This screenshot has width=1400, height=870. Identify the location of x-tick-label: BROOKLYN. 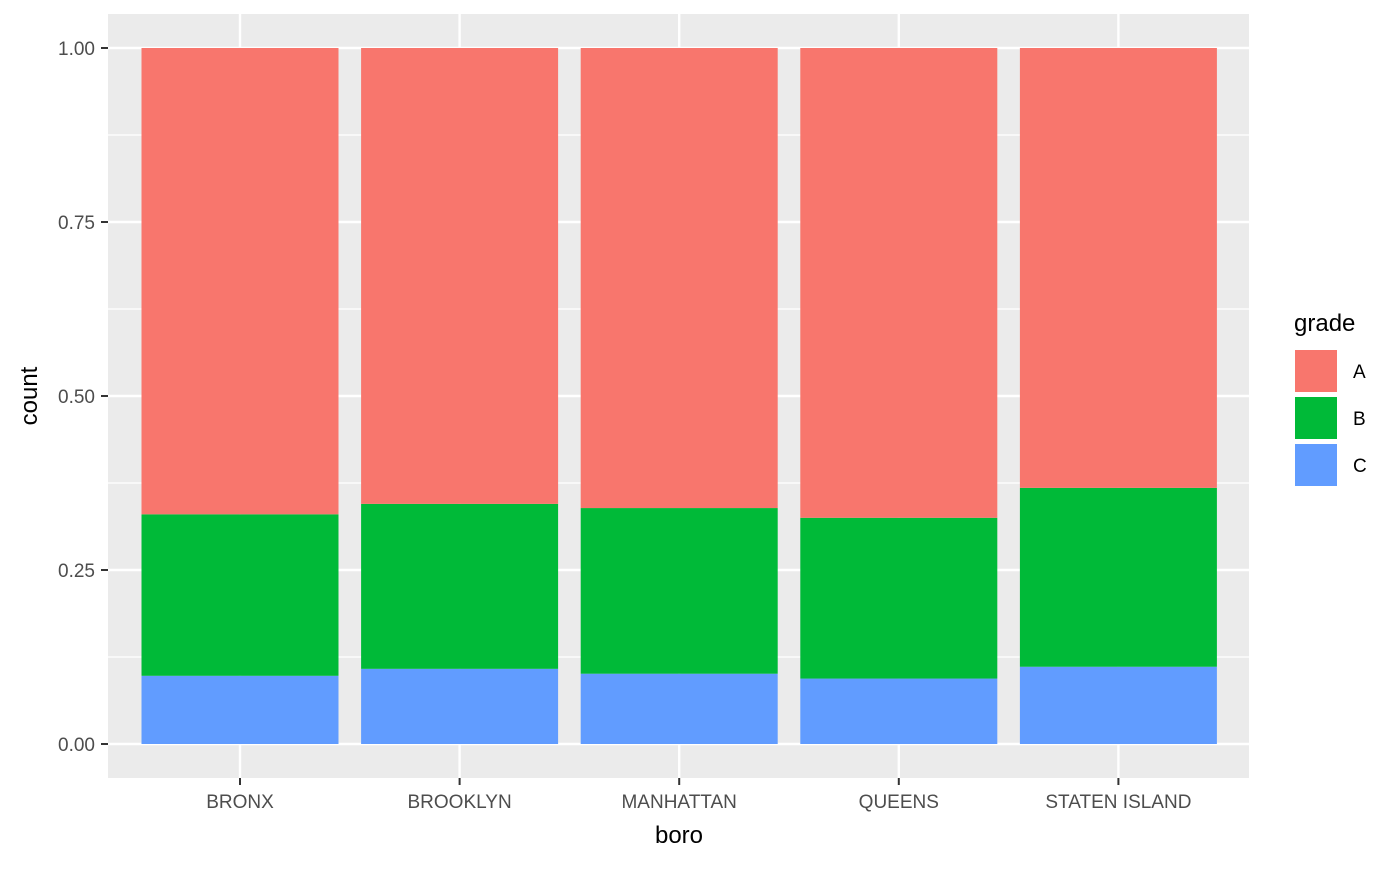
(460, 802).